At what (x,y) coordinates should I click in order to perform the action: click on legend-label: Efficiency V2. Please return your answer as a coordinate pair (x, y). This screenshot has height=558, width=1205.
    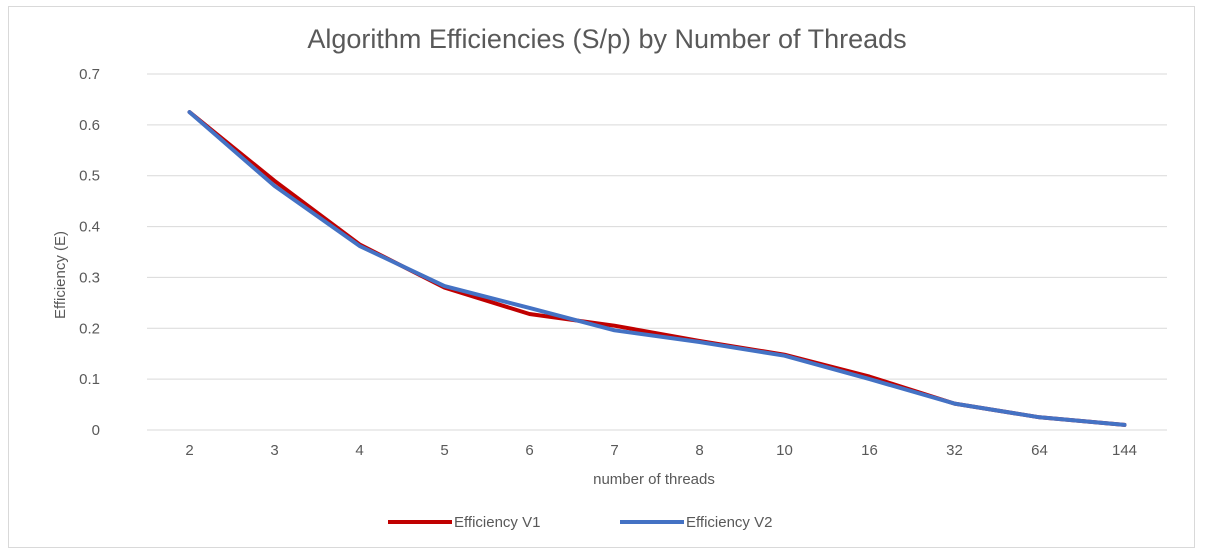
    Looking at the image, I should click on (729, 522).